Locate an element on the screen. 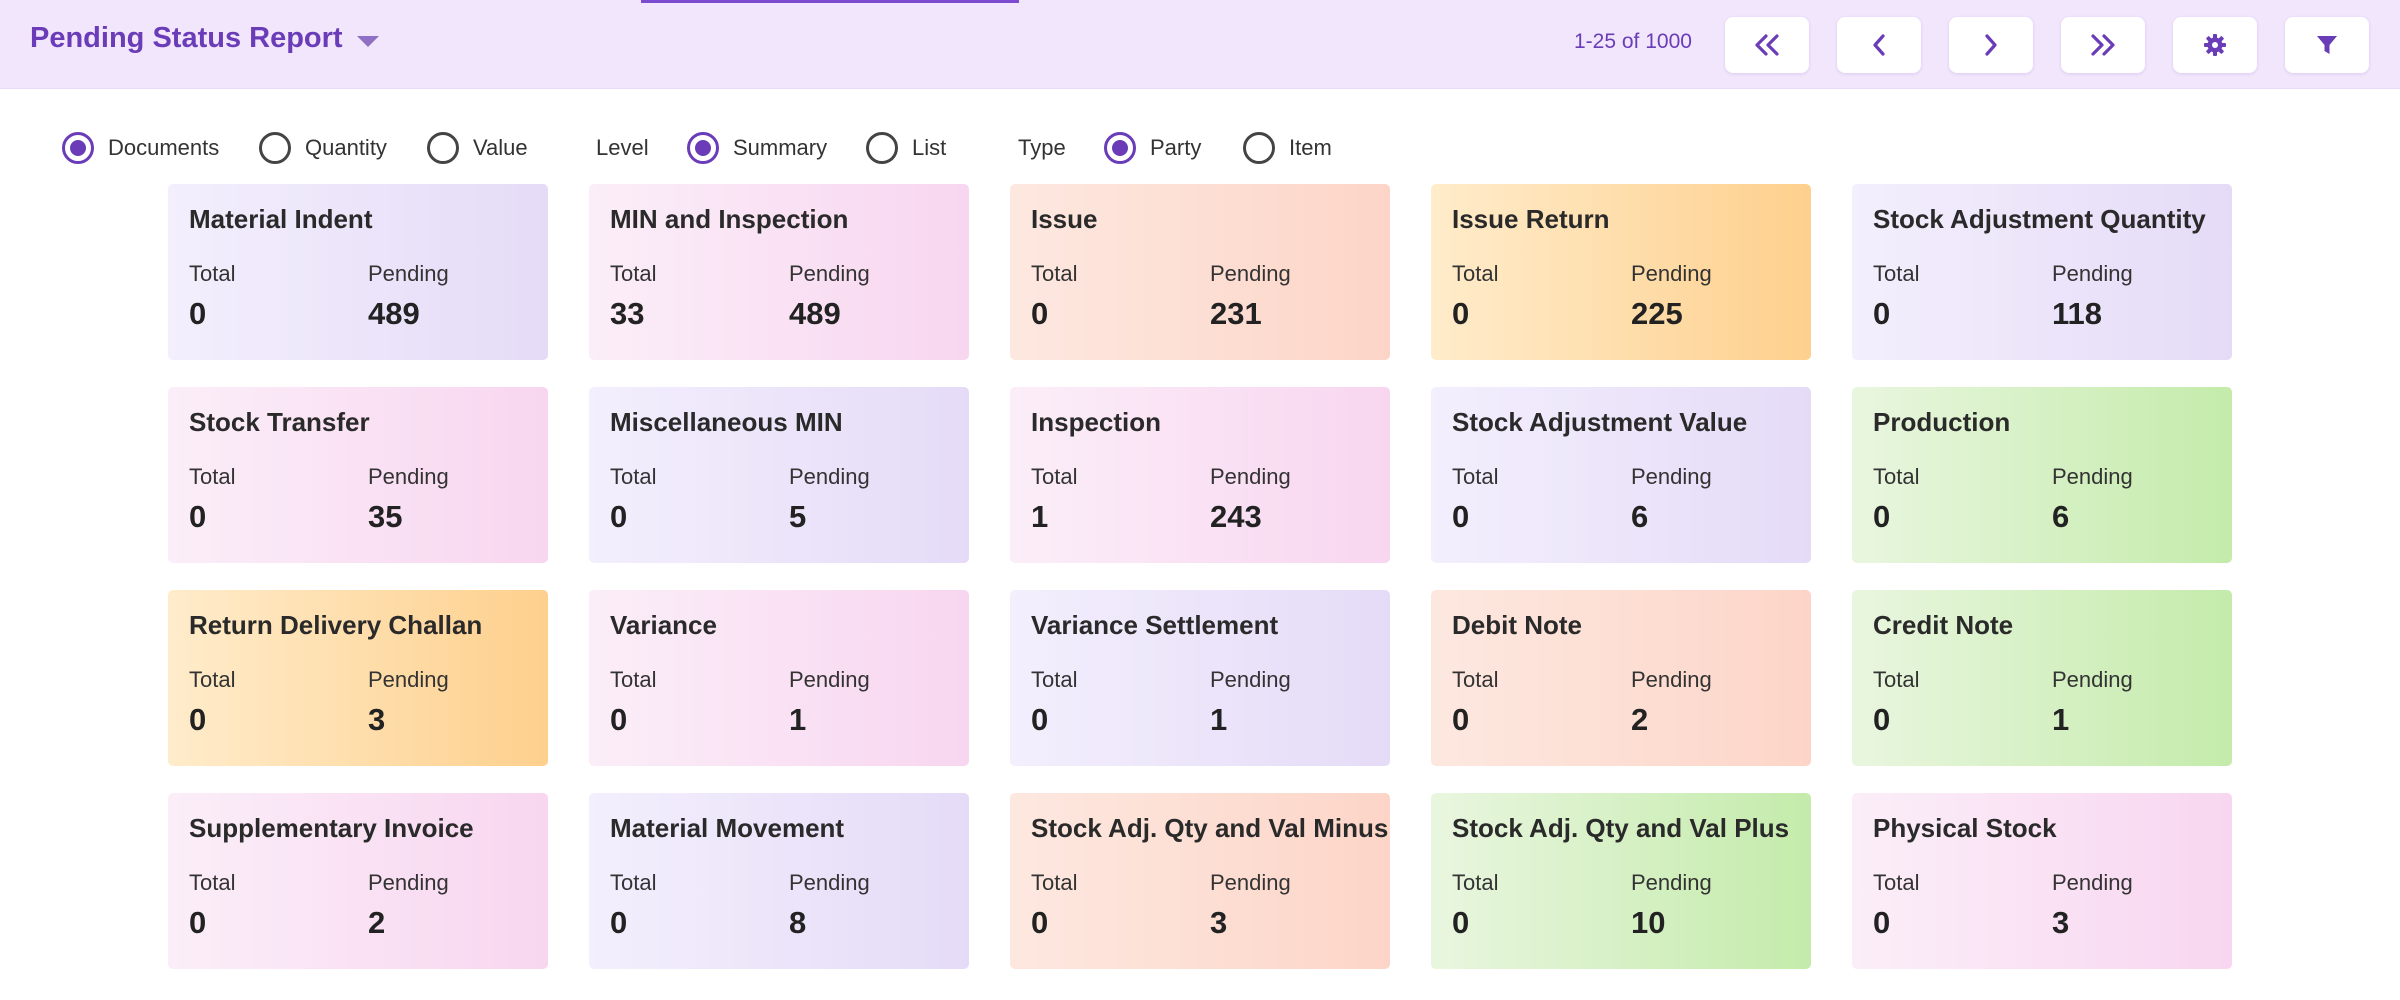 The image size is (2400, 1000). gear-icon is located at coordinates (2215, 45).